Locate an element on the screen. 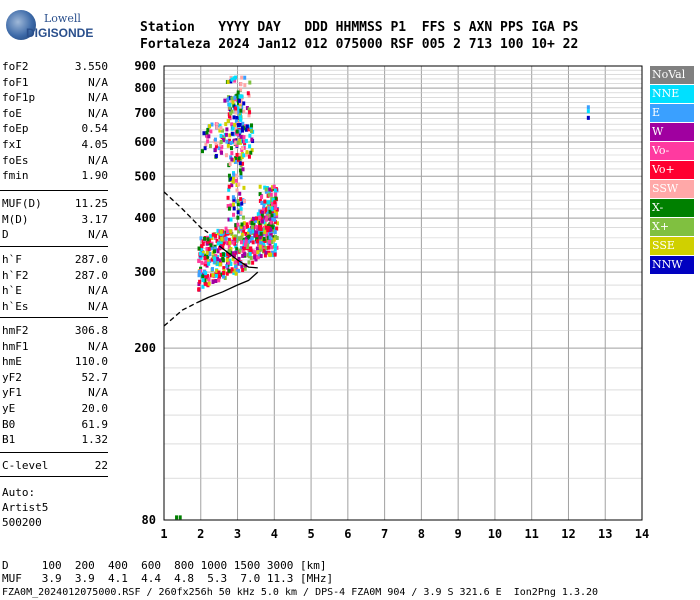  x-tick-label: 10 is located at coordinates (495, 534).